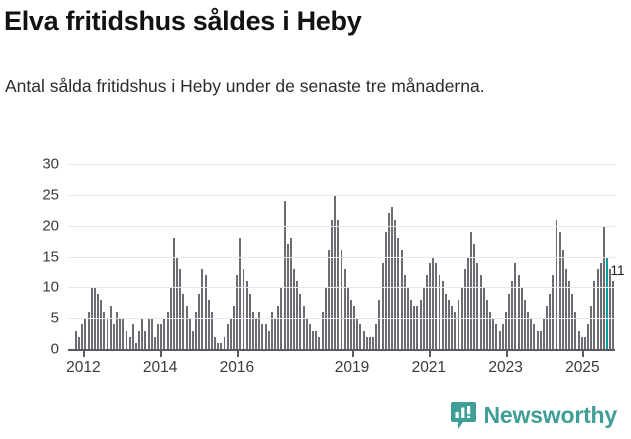 The width and height of the screenshot is (631, 439). What do you see at coordinates (550, 415) in the screenshot?
I see `logo-wordmark: Newsworthy` at bounding box center [550, 415].